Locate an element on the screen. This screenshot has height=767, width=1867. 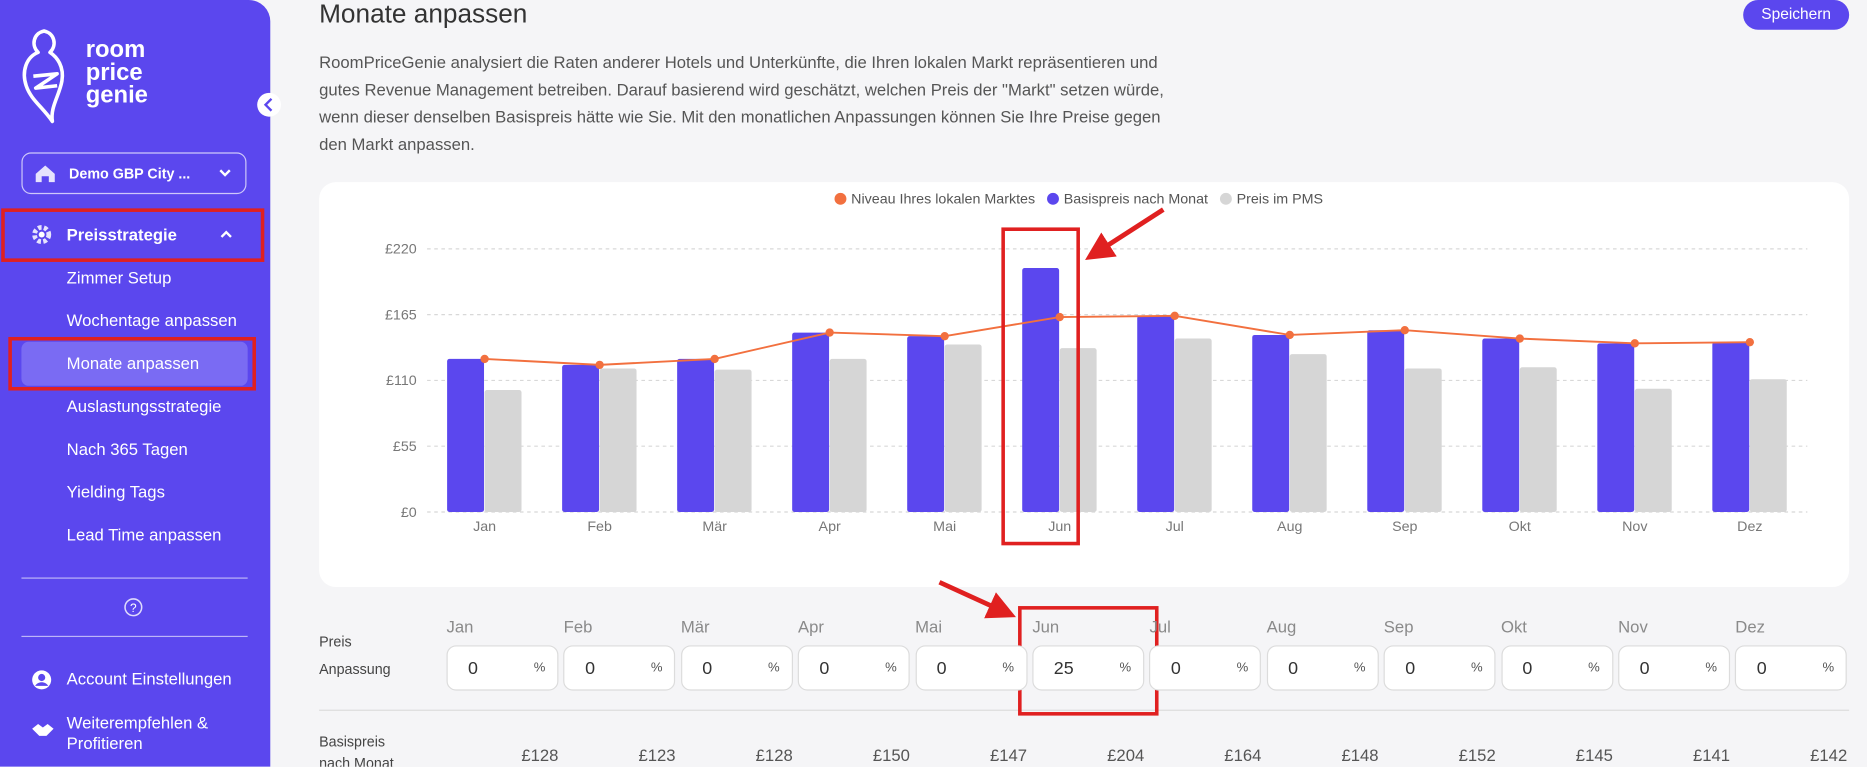
adjustment-input: 25% is located at coordinates (1088, 668).